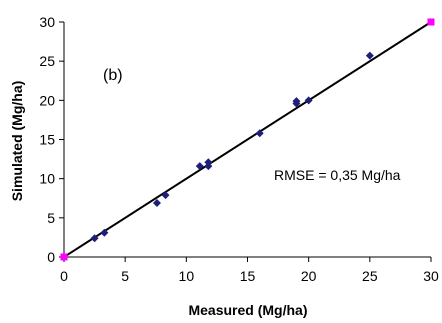 Image resolution: width=442 pixels, height=323 pixels. I want to click on x-tick-label: 30, so click(431, 276).